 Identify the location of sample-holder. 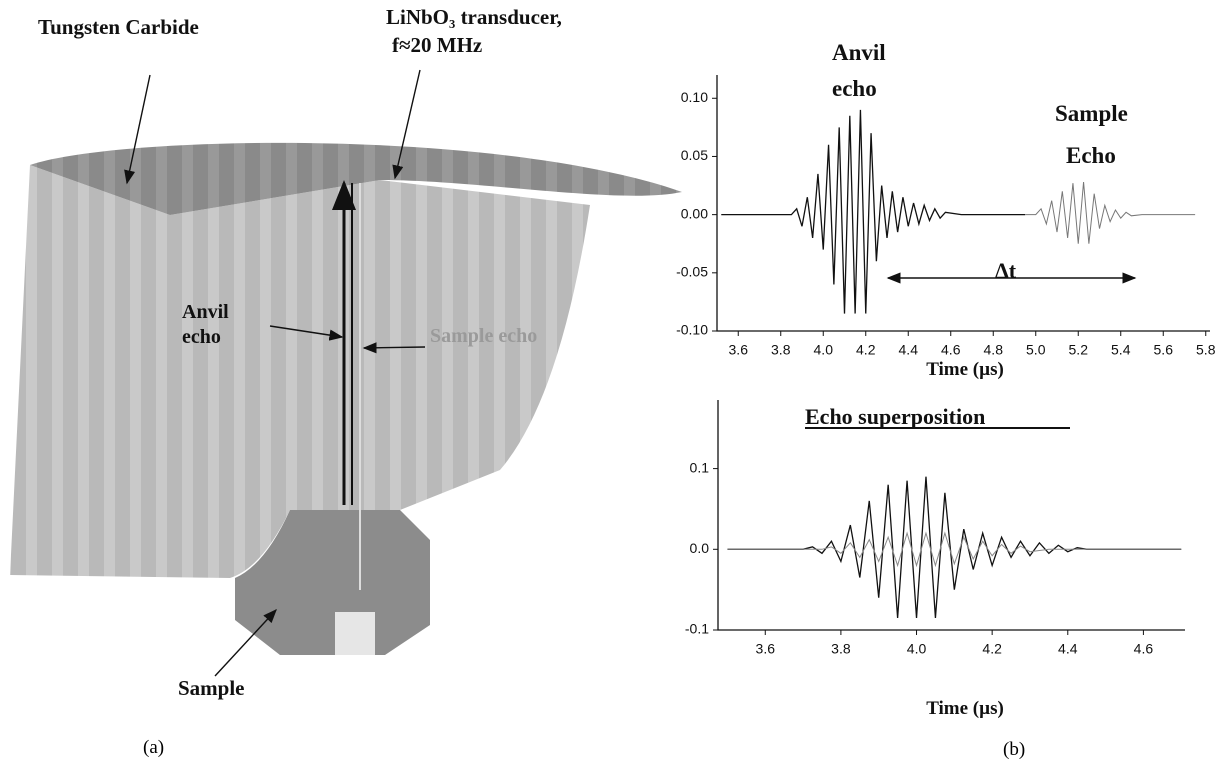
(332, 582).